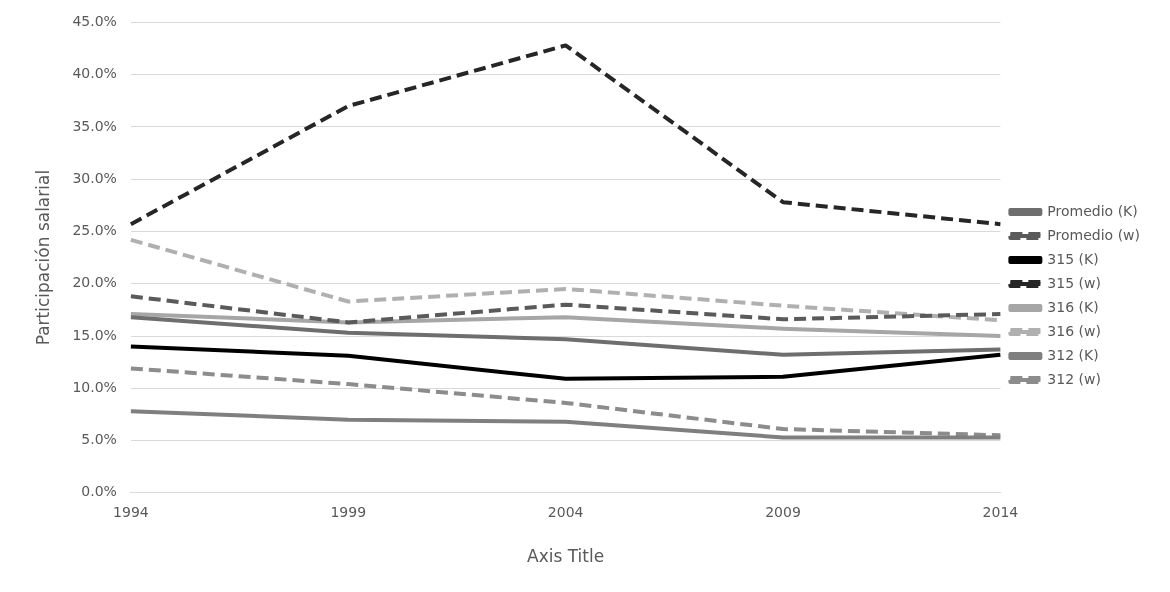 The width and height of the screenshot is (1170, 592). I want to click on legend-label: 315 (w), so click(1074, 282).